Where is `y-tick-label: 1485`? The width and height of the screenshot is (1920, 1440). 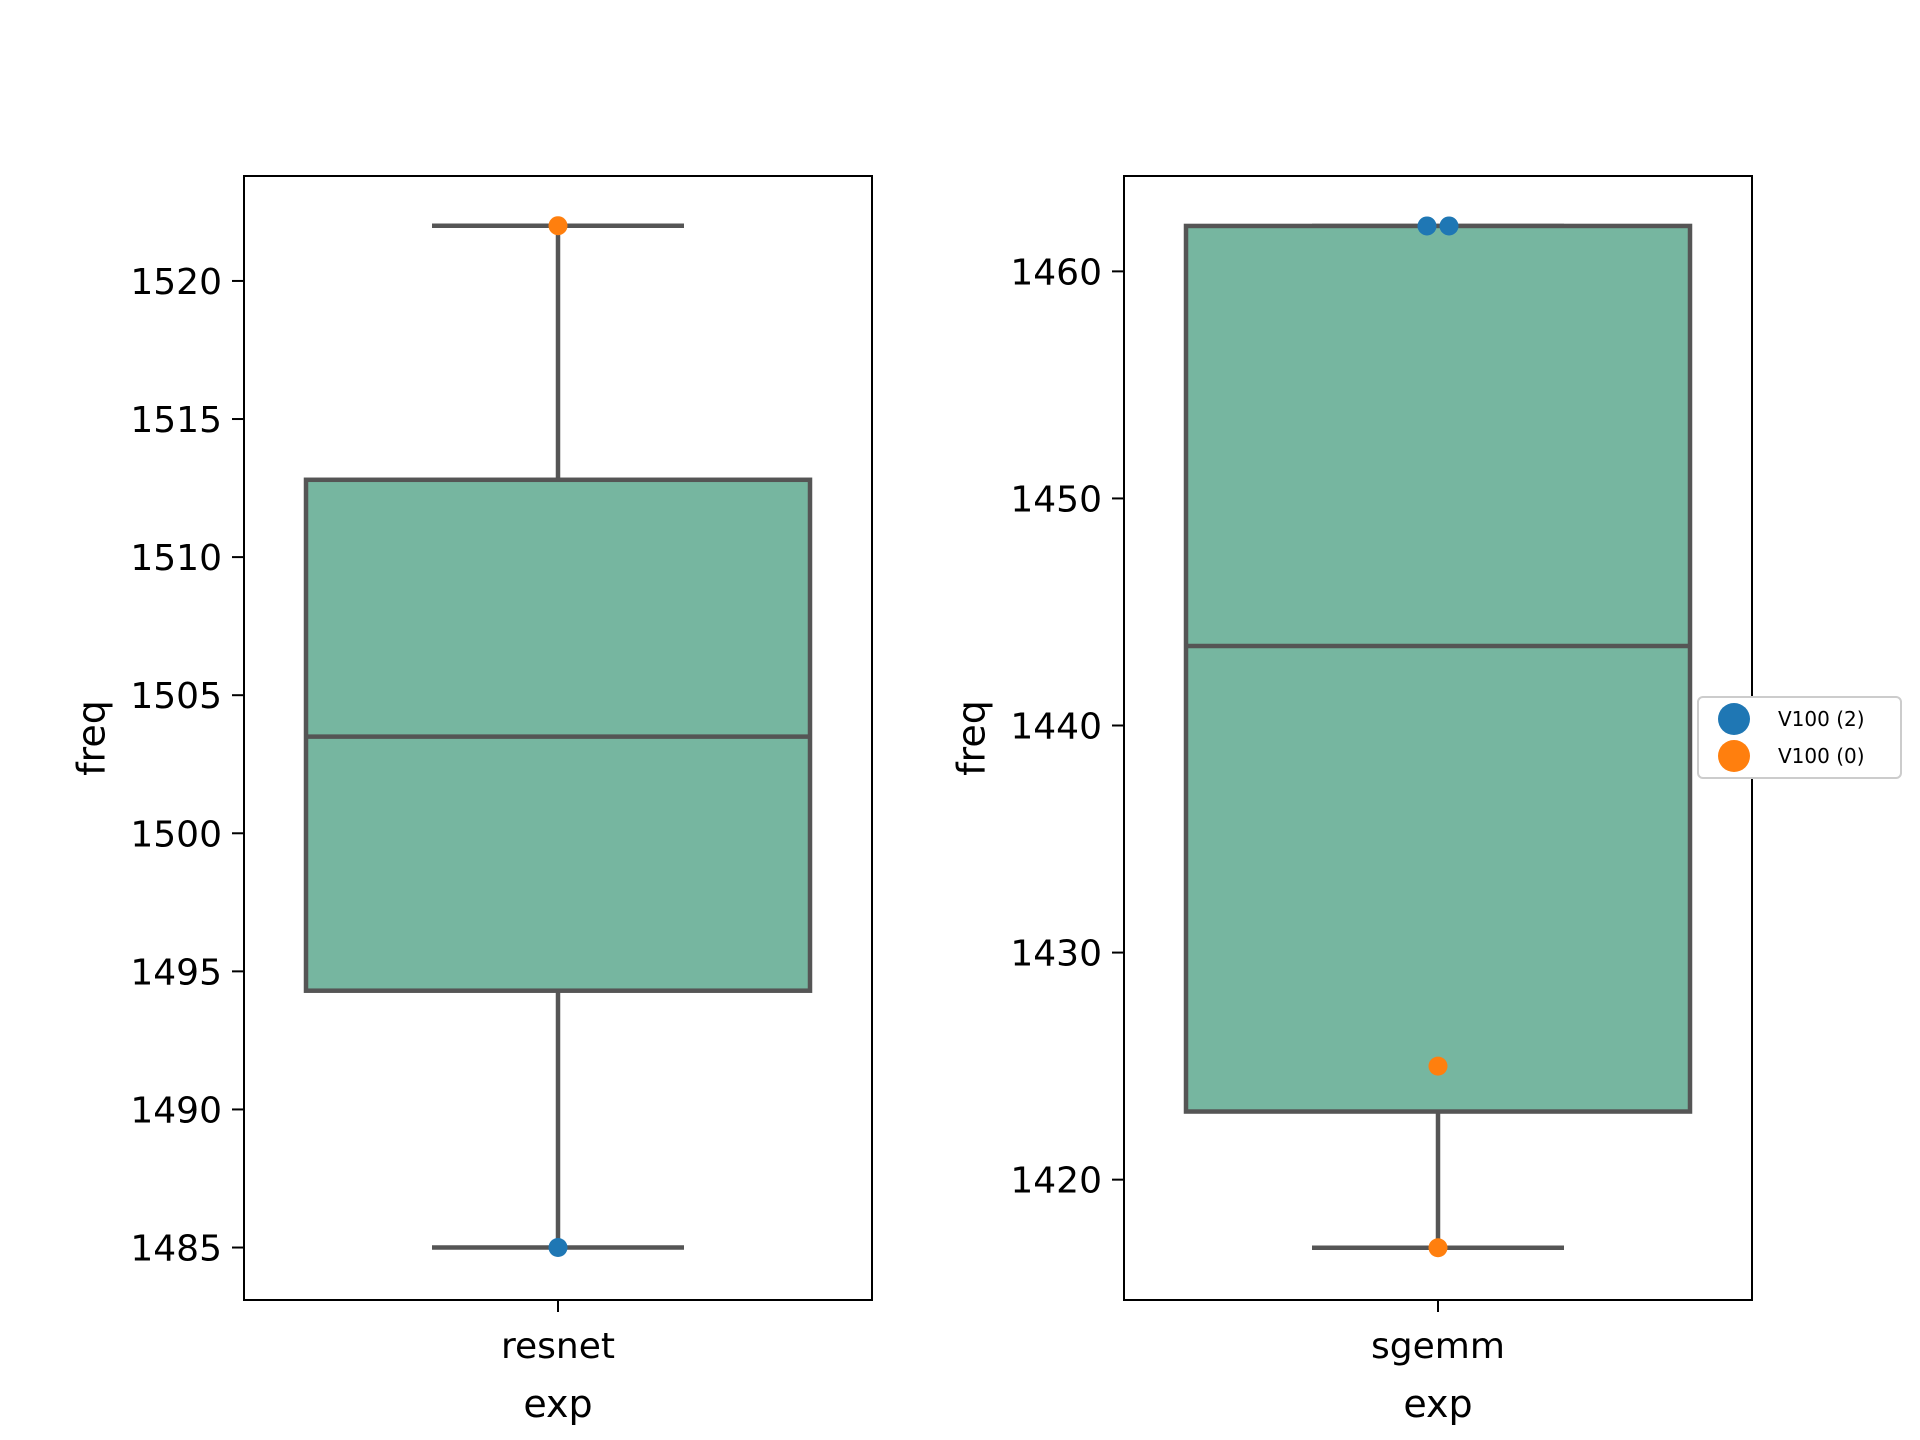
y-tick-label: 1485 is located at coordinates (176, 1249).